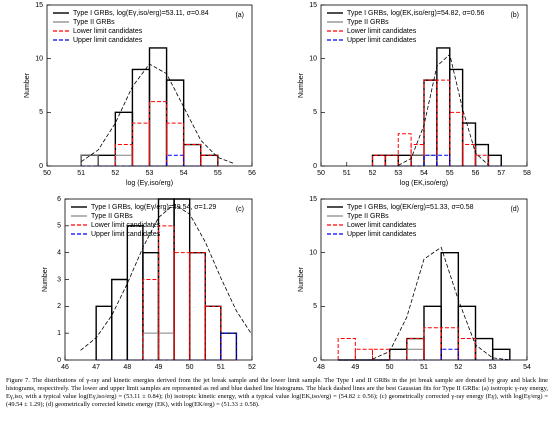 The image size is (554, 437). What do you see at coordinates (527, 173) in the screenshot?
I see `x-tick-label: 58` at bounding box center [527, 173].